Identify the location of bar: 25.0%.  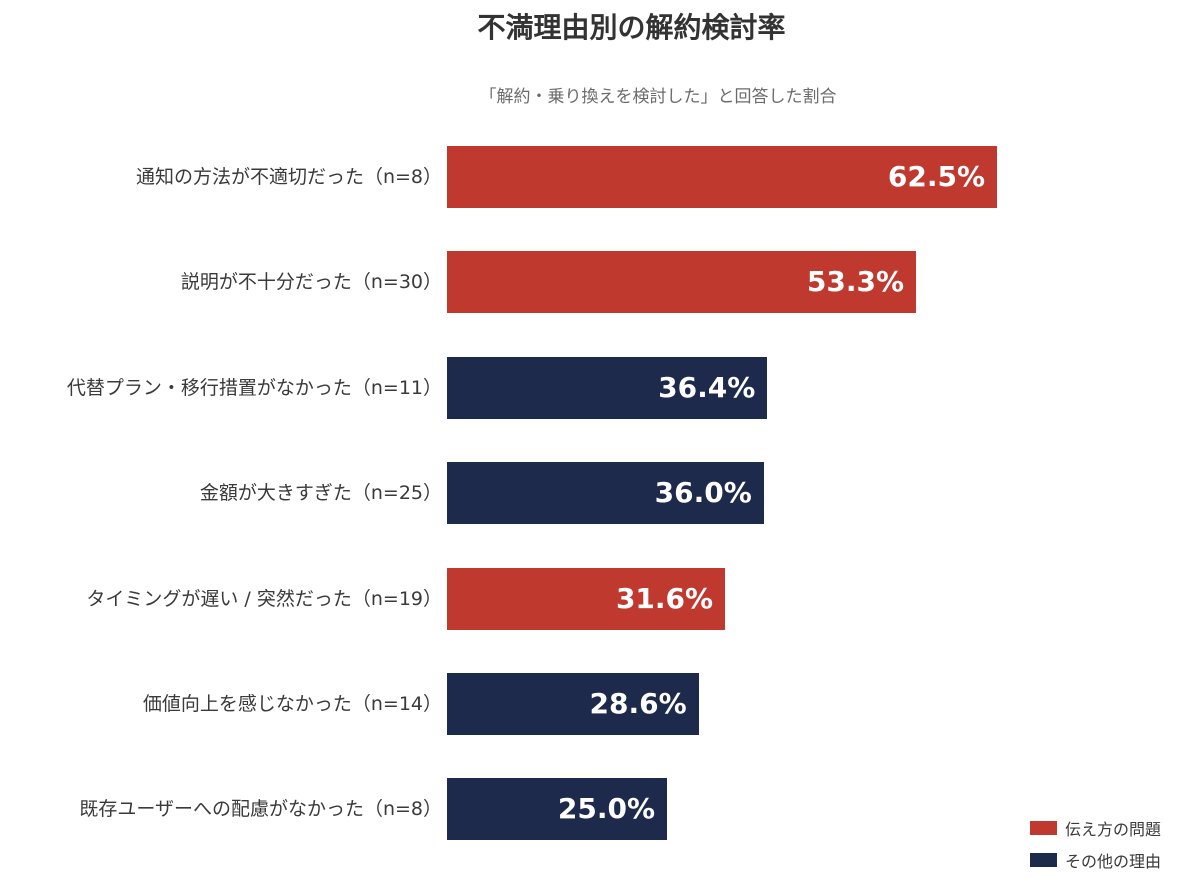
(557, 809).